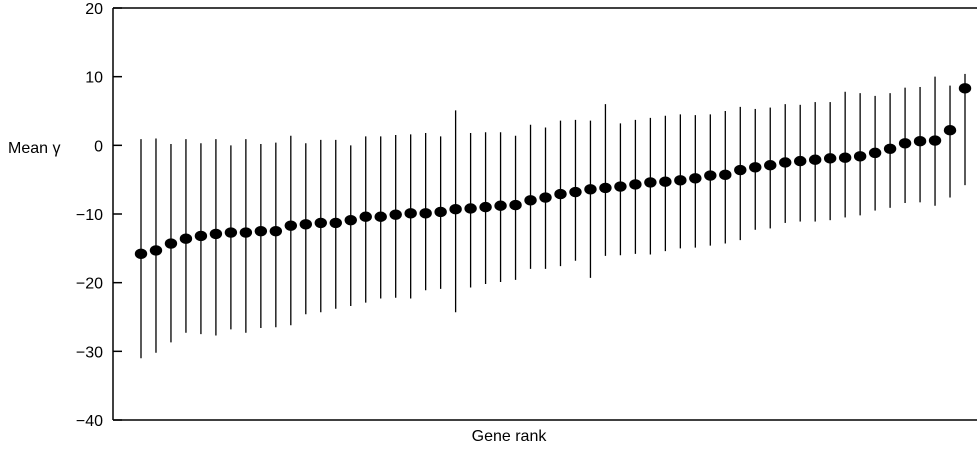  I want to click on y-tick-label: −40, so click(89, 421).